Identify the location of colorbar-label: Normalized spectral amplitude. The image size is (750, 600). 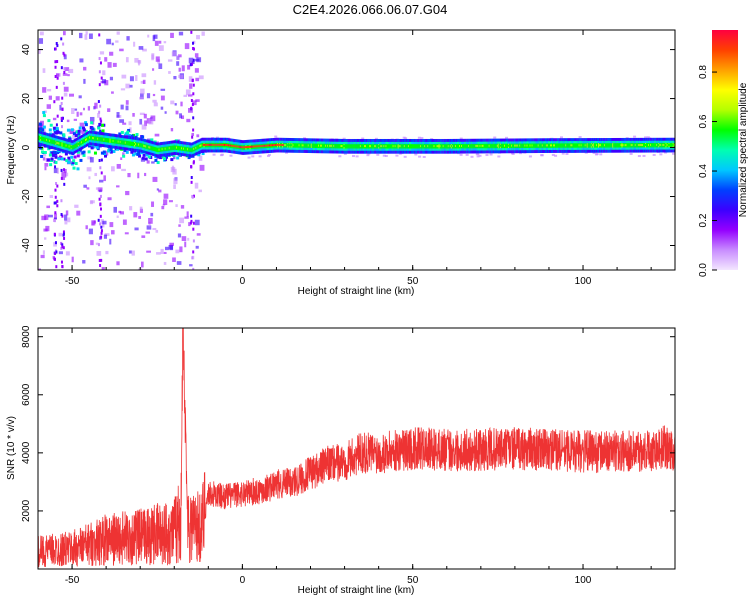
(743, 149).